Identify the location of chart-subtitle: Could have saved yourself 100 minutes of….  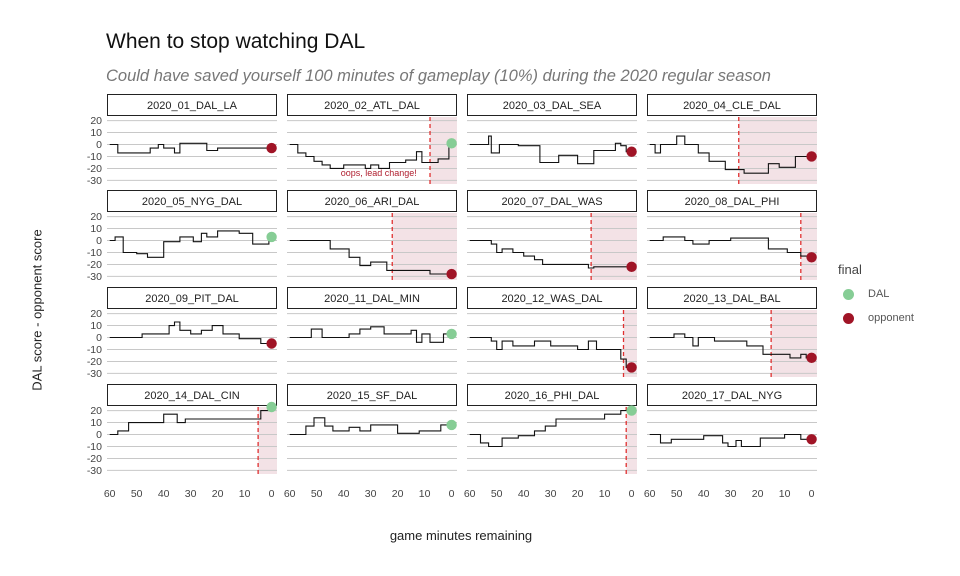
(438, 76).